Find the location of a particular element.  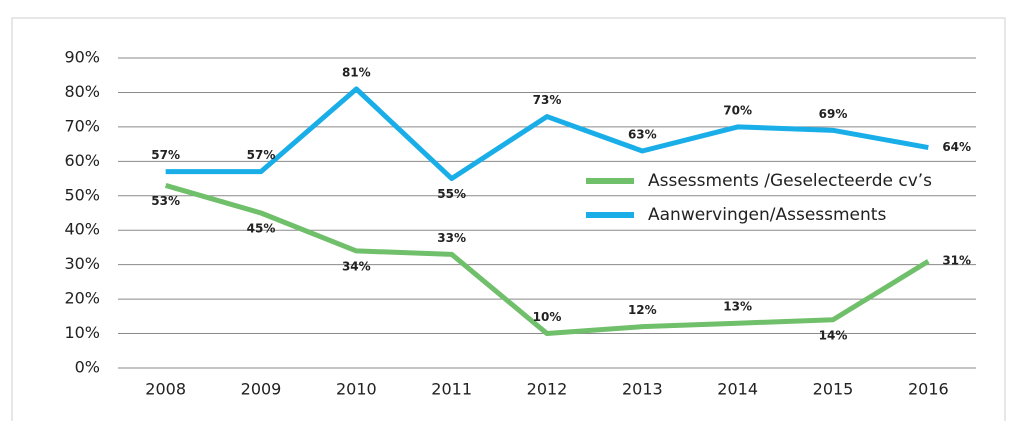

y-tick-label: 20% is located at coordinates (82, 298).